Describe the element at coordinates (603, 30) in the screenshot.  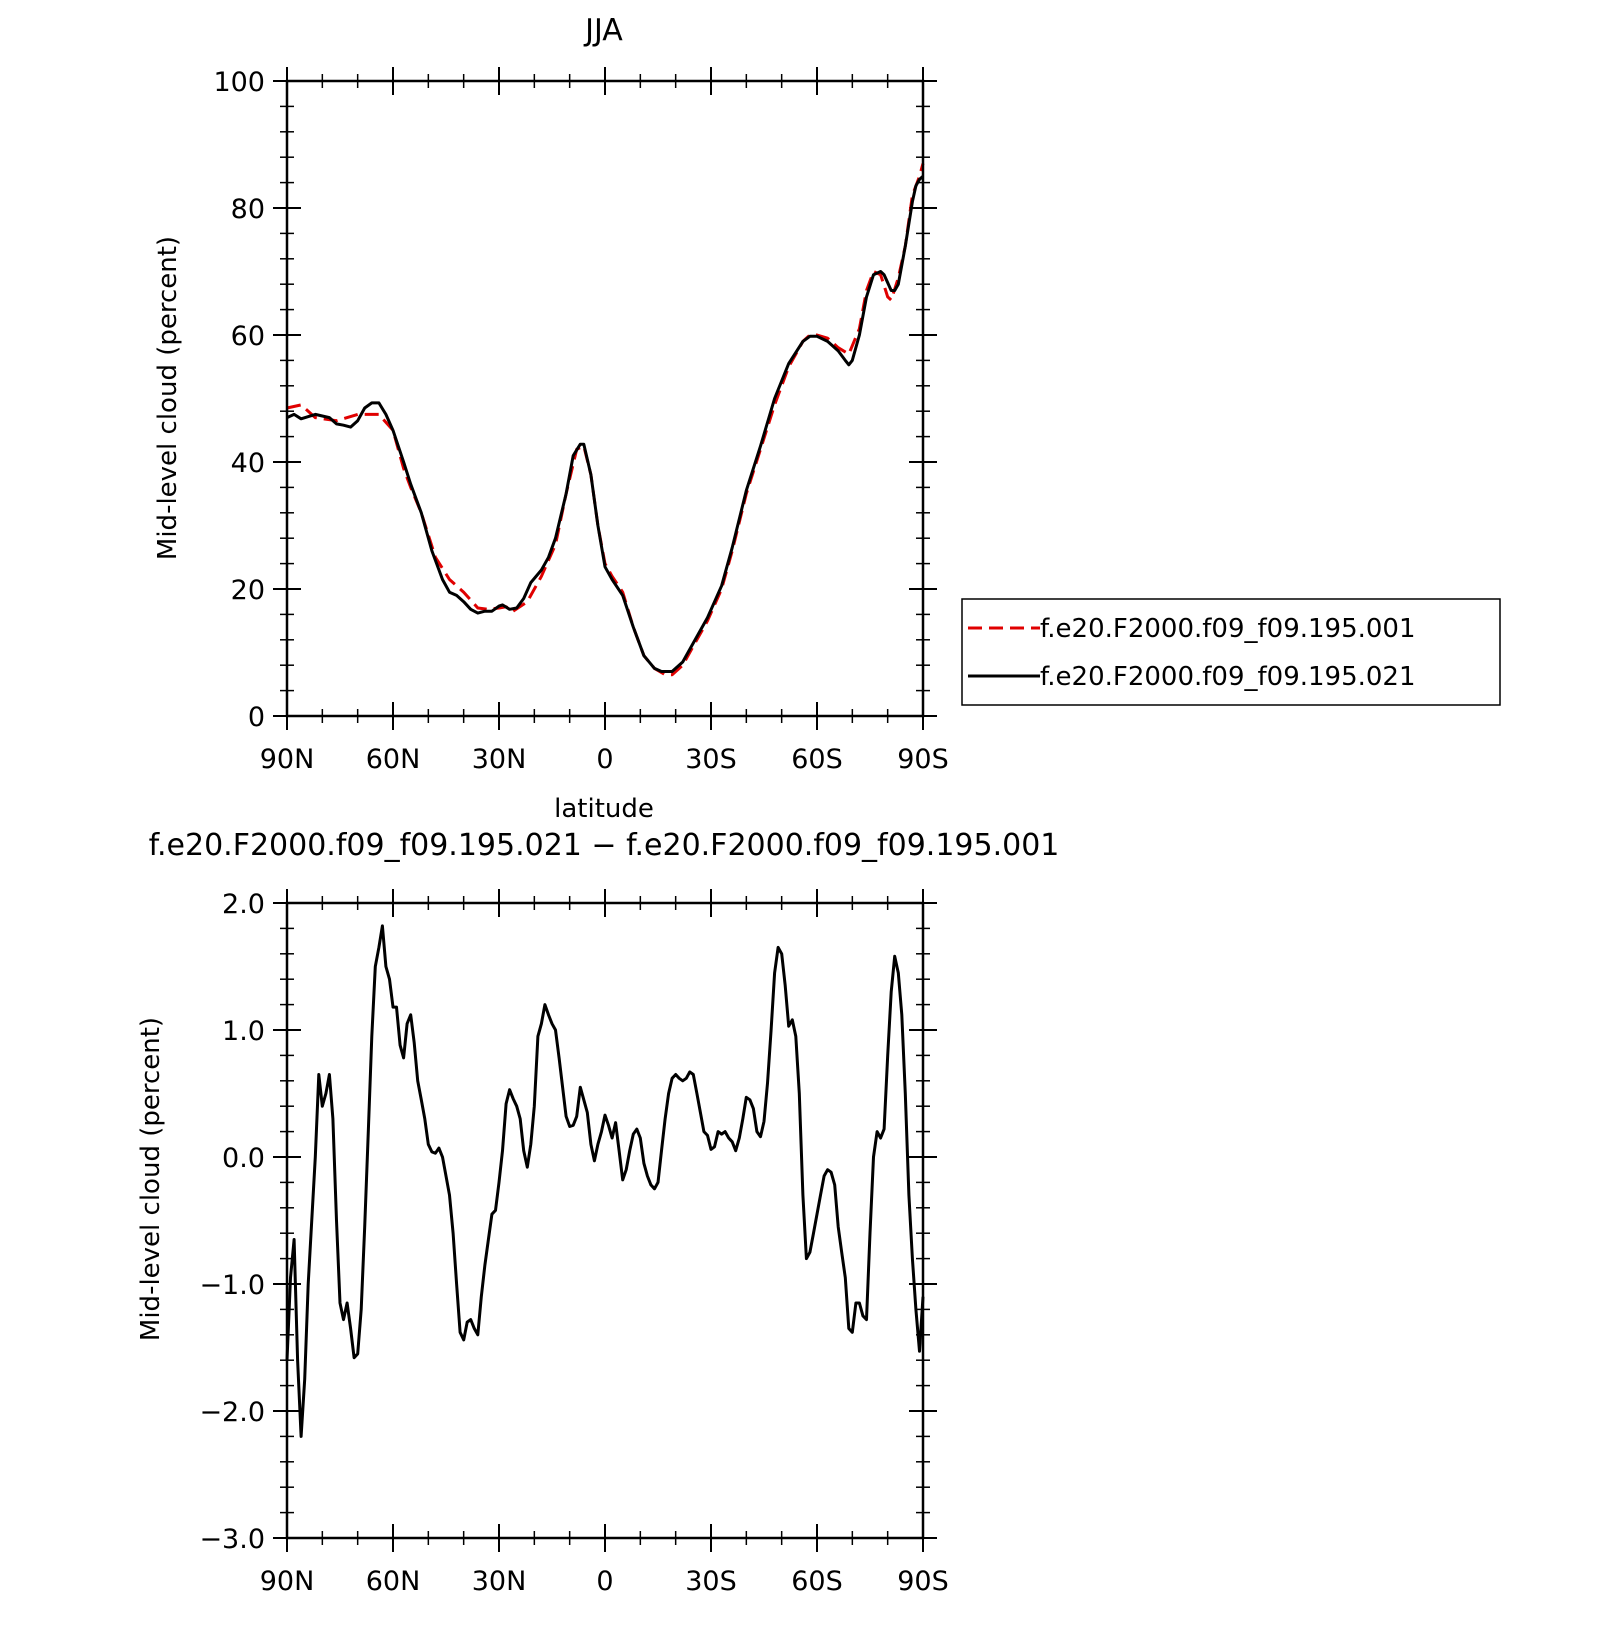
I see `top-chart-title: JJA` at that location.